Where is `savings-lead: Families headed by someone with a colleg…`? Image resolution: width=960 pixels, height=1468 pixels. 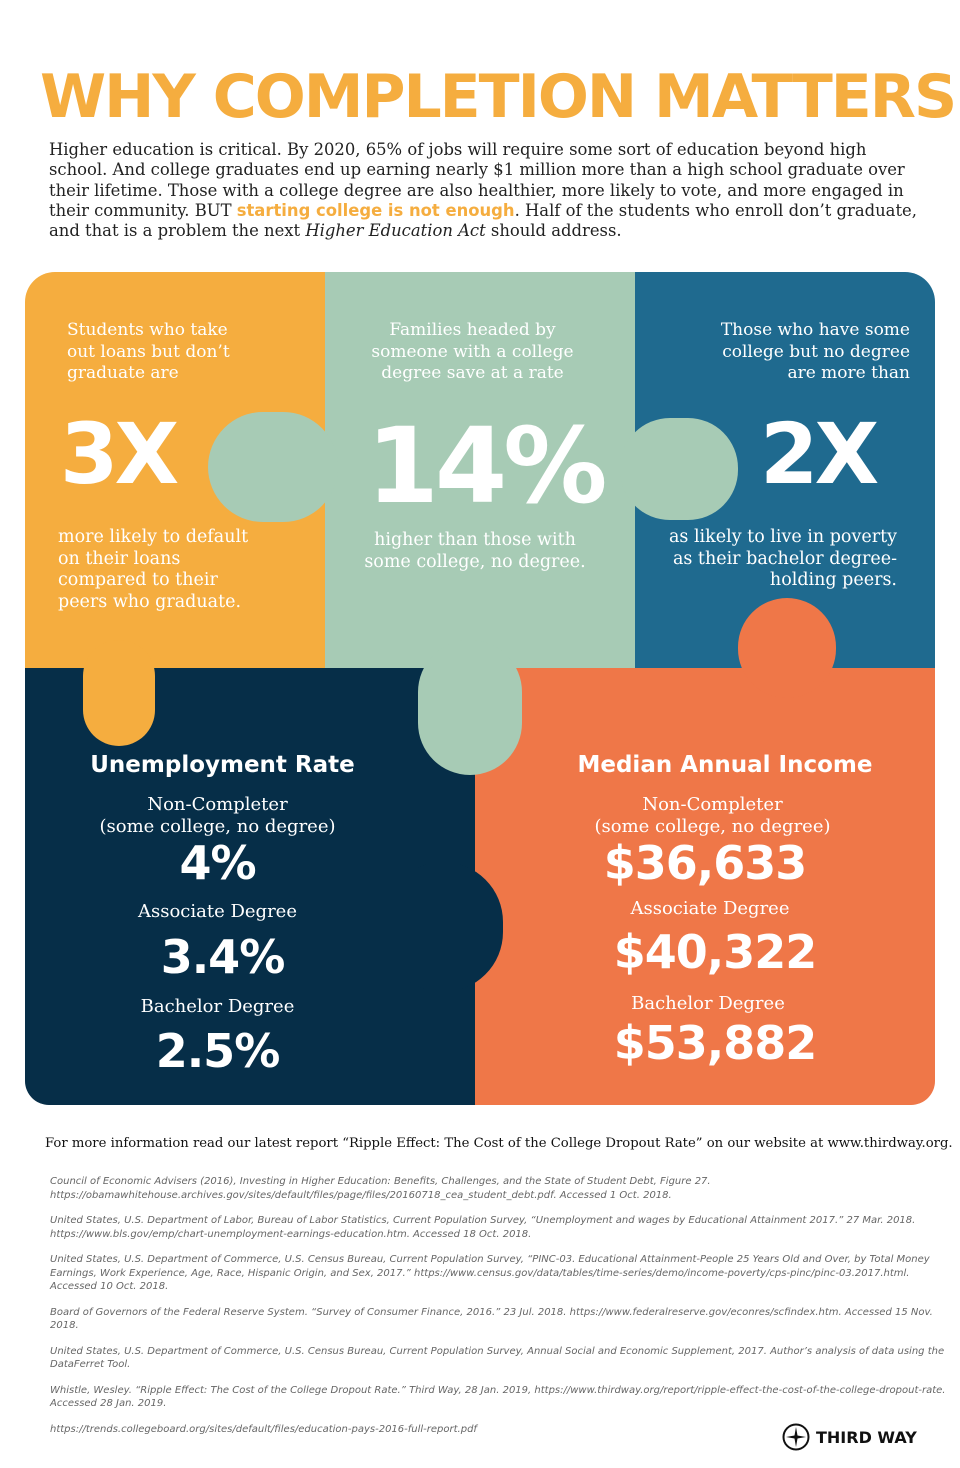 savings-lead: Families headed by someone with a colleg… is located at coordinates (472, 351).